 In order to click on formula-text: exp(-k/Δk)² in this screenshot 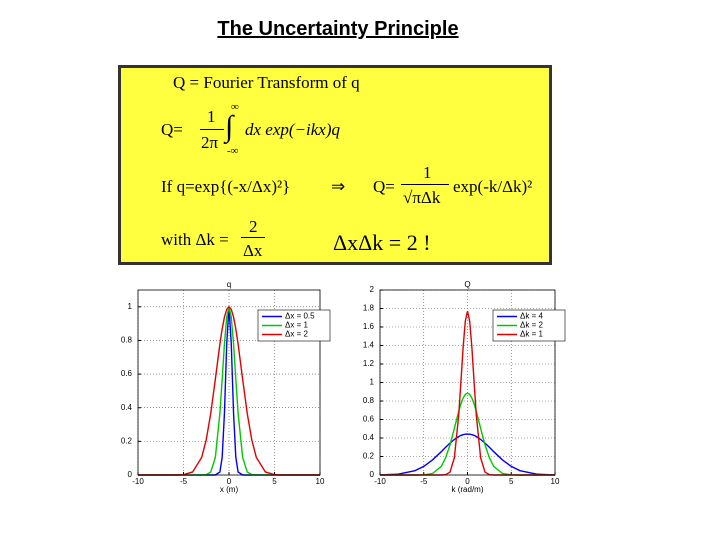, I will do `click(493, 186)`.